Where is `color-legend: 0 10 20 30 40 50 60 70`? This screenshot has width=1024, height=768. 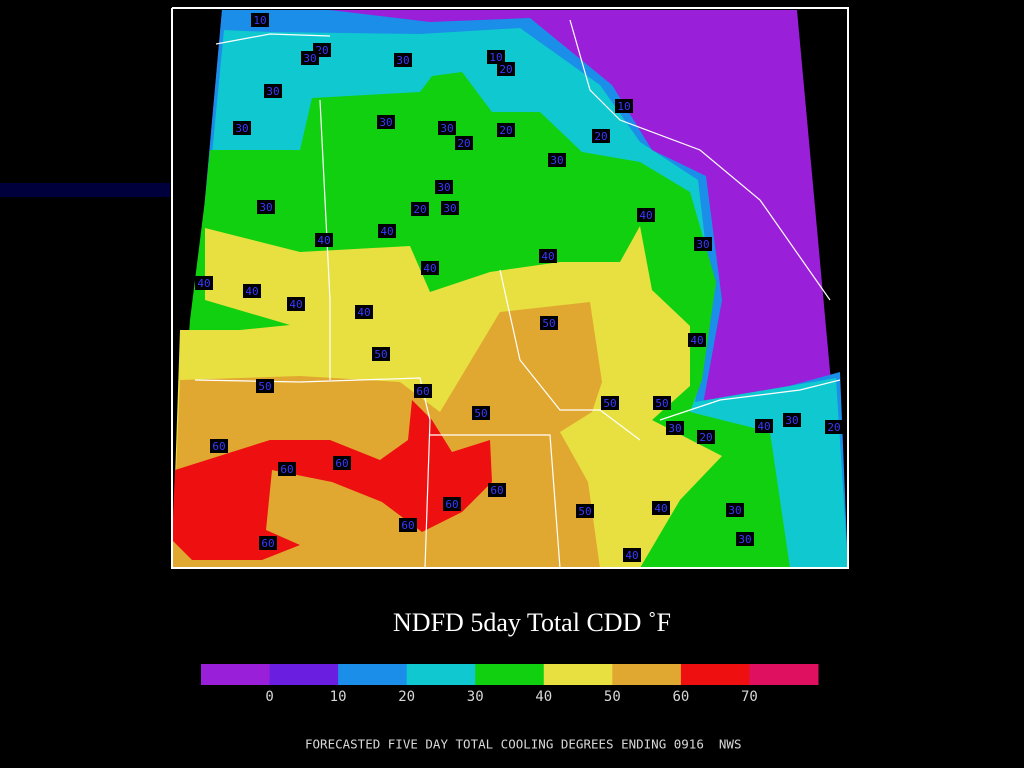 color-legend: 0 10 20 30 40 50 60 70 is located at coordinates (510, 684).